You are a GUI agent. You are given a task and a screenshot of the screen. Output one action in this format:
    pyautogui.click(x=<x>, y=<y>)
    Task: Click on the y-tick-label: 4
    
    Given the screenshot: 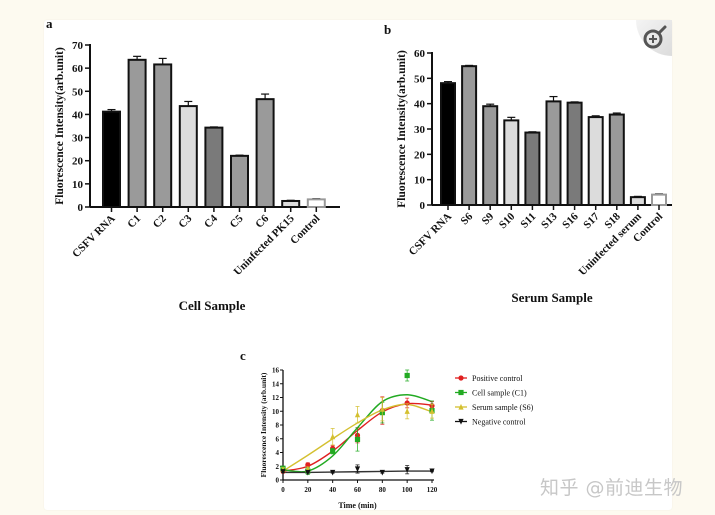 What is the action you would take?
    pyautogui.click(x=278, y=453)
    